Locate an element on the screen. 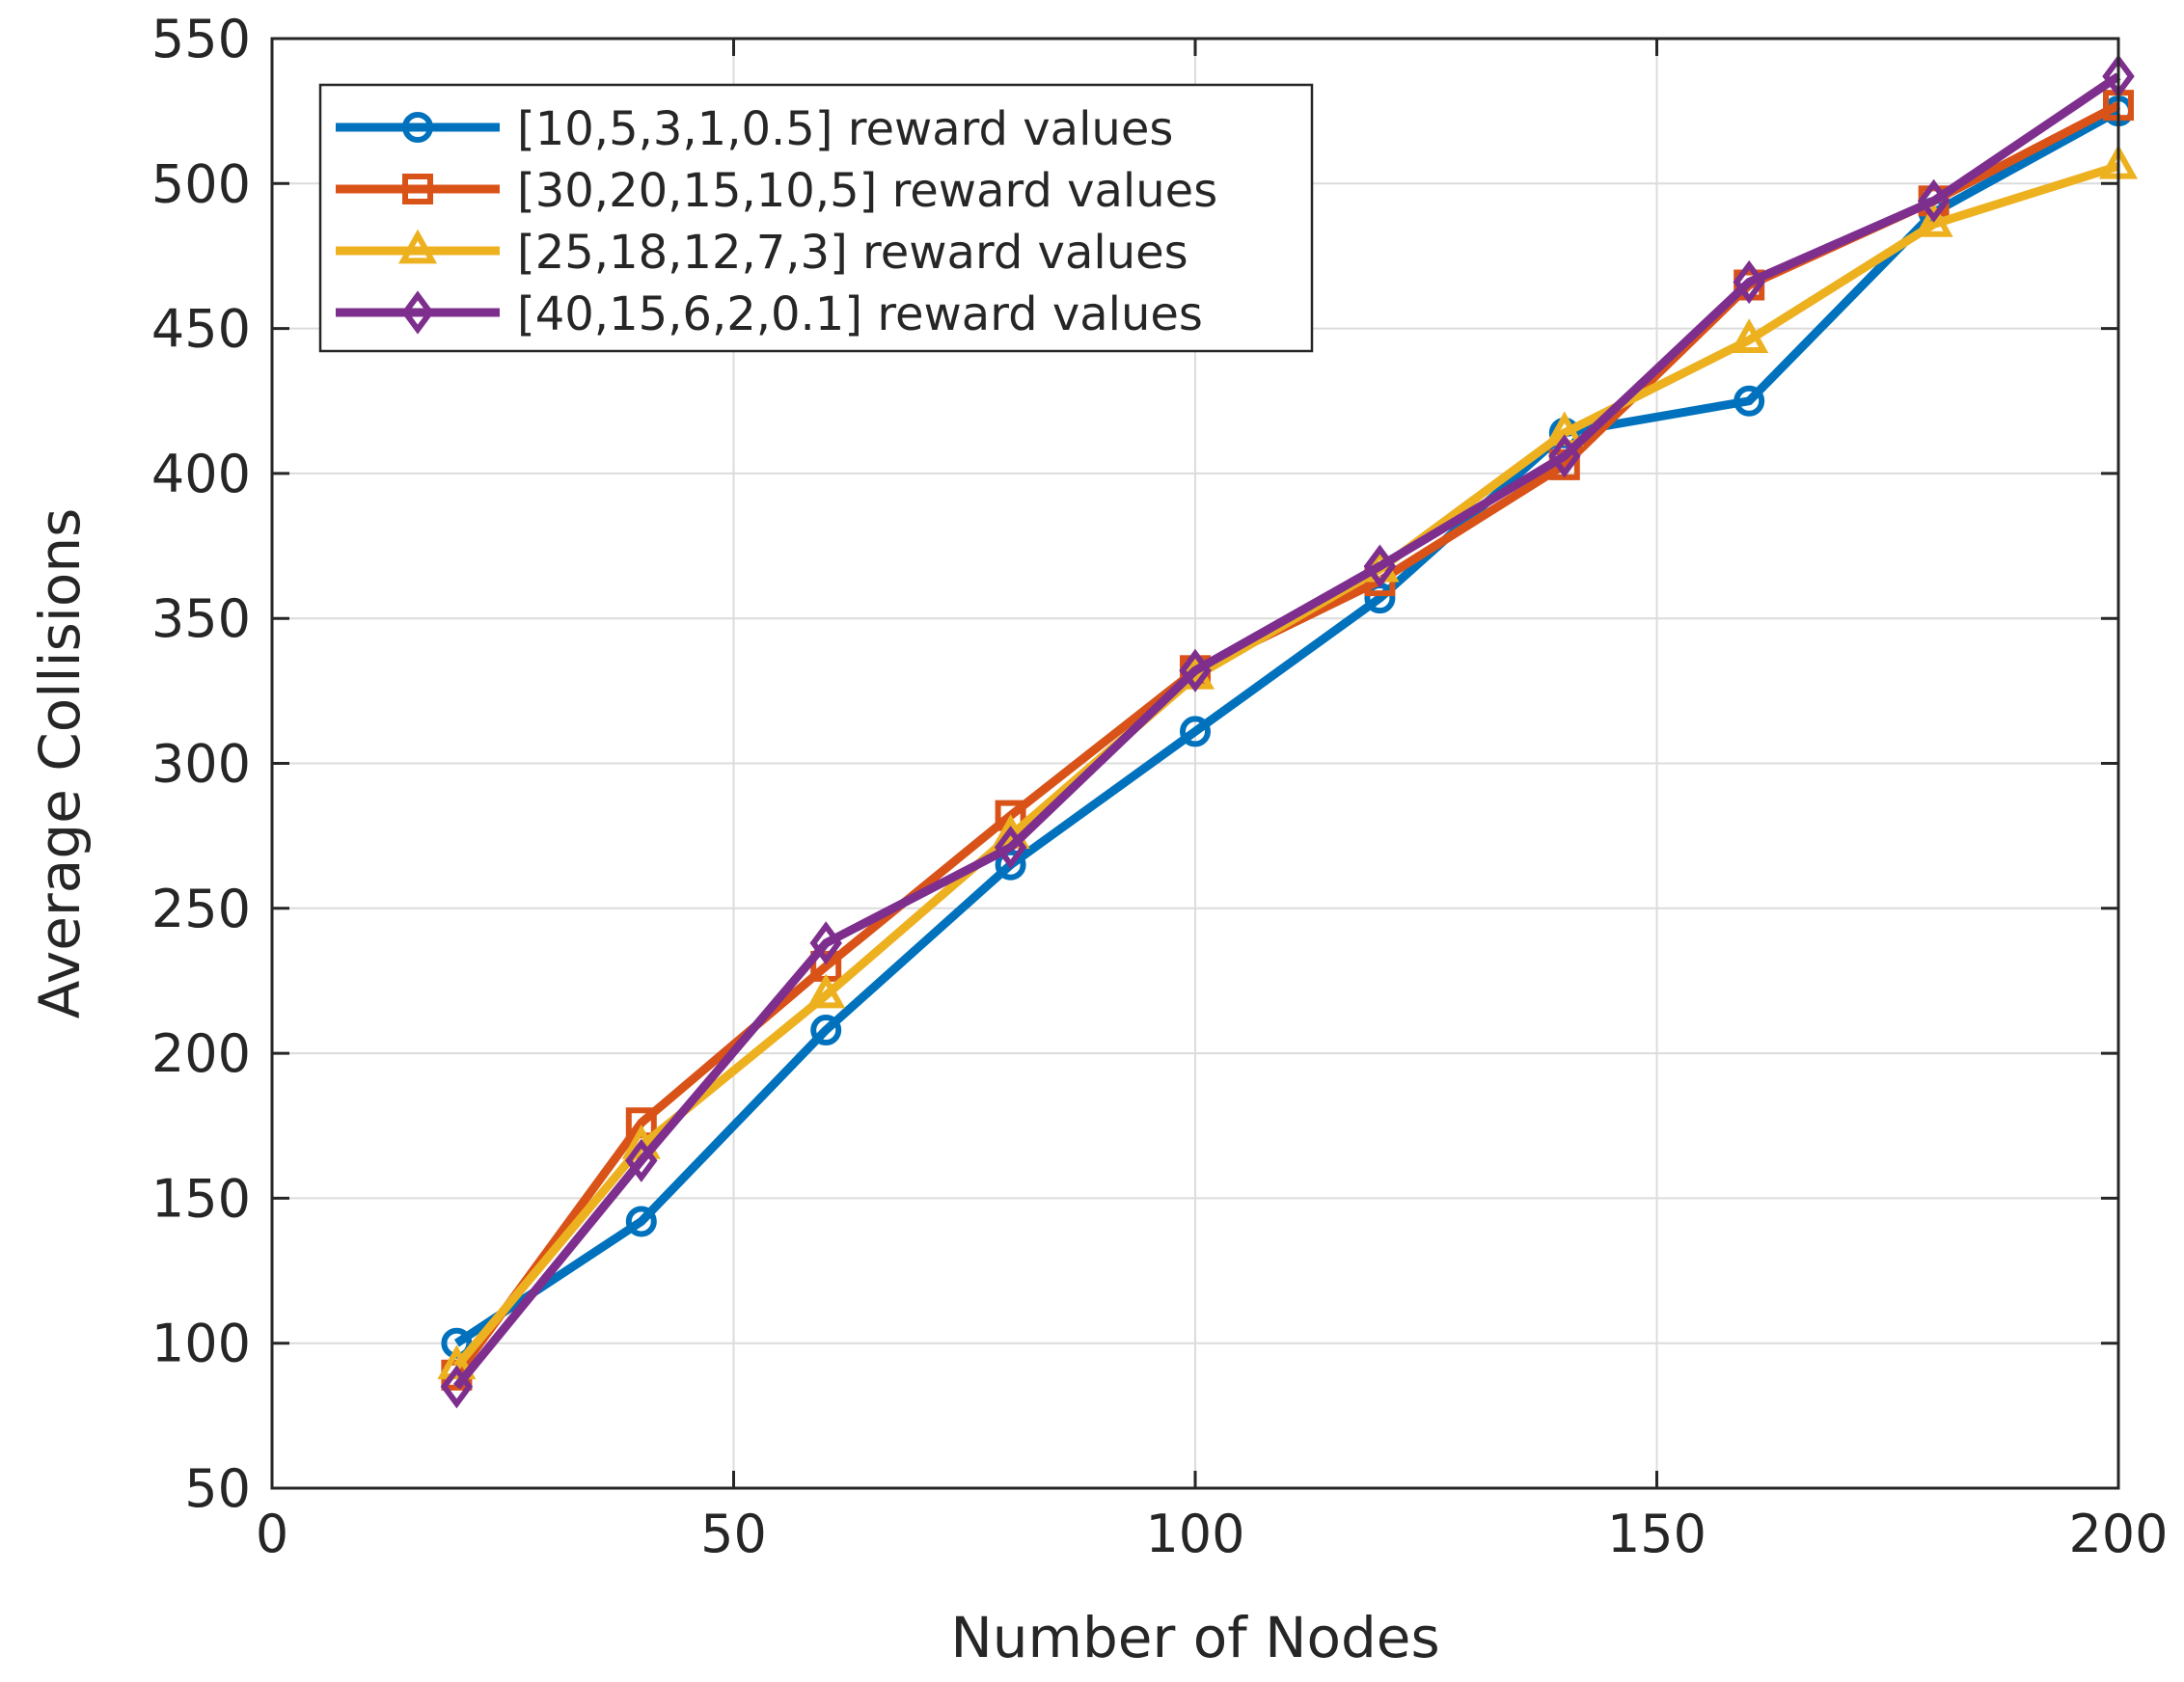 The image size is (2184, 1682). x-axis-label: Number of Nodes is located at coordinates (1195, 1637).